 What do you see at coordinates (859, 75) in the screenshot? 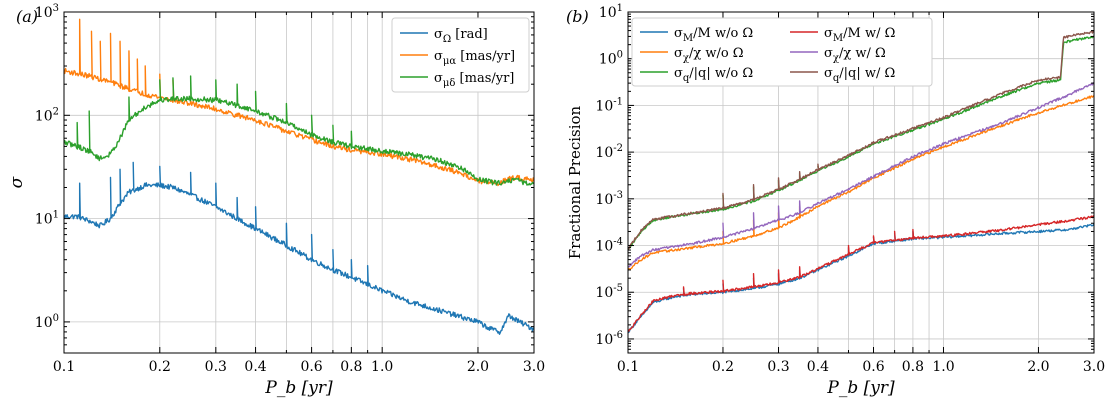
I see `legend-entry: σq/|q| w/ Ω` at bounding box center [859, 75].